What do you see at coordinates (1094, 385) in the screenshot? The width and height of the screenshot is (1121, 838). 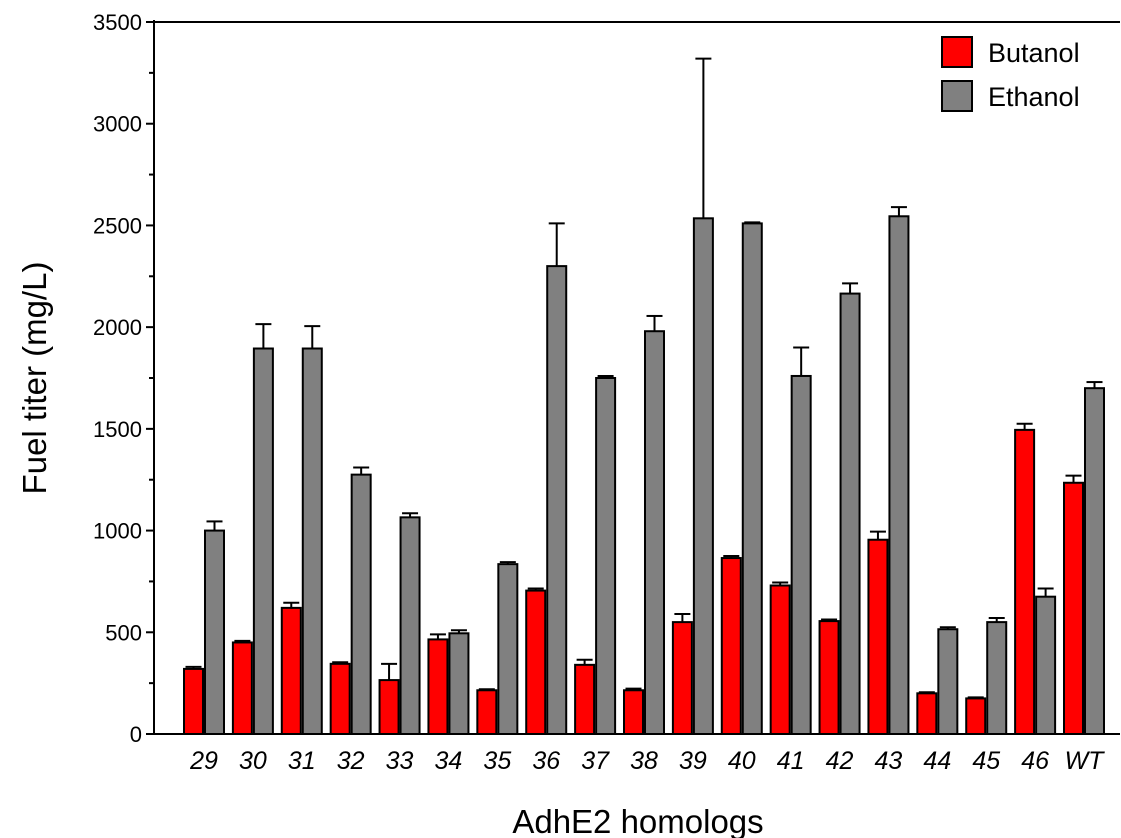 I see `error-bar-ethanol-wt` at bounding box center [1094, 385].